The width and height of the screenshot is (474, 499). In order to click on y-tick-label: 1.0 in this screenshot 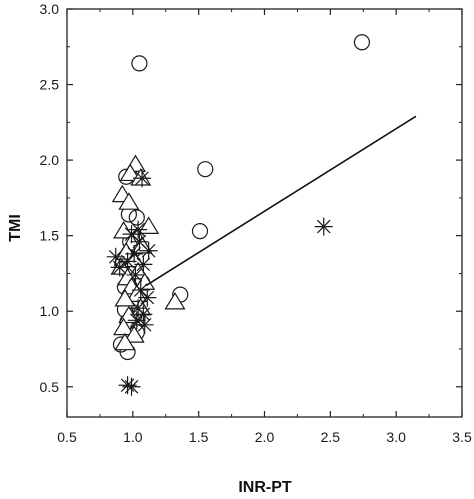, I will do `click(50, 311)`.